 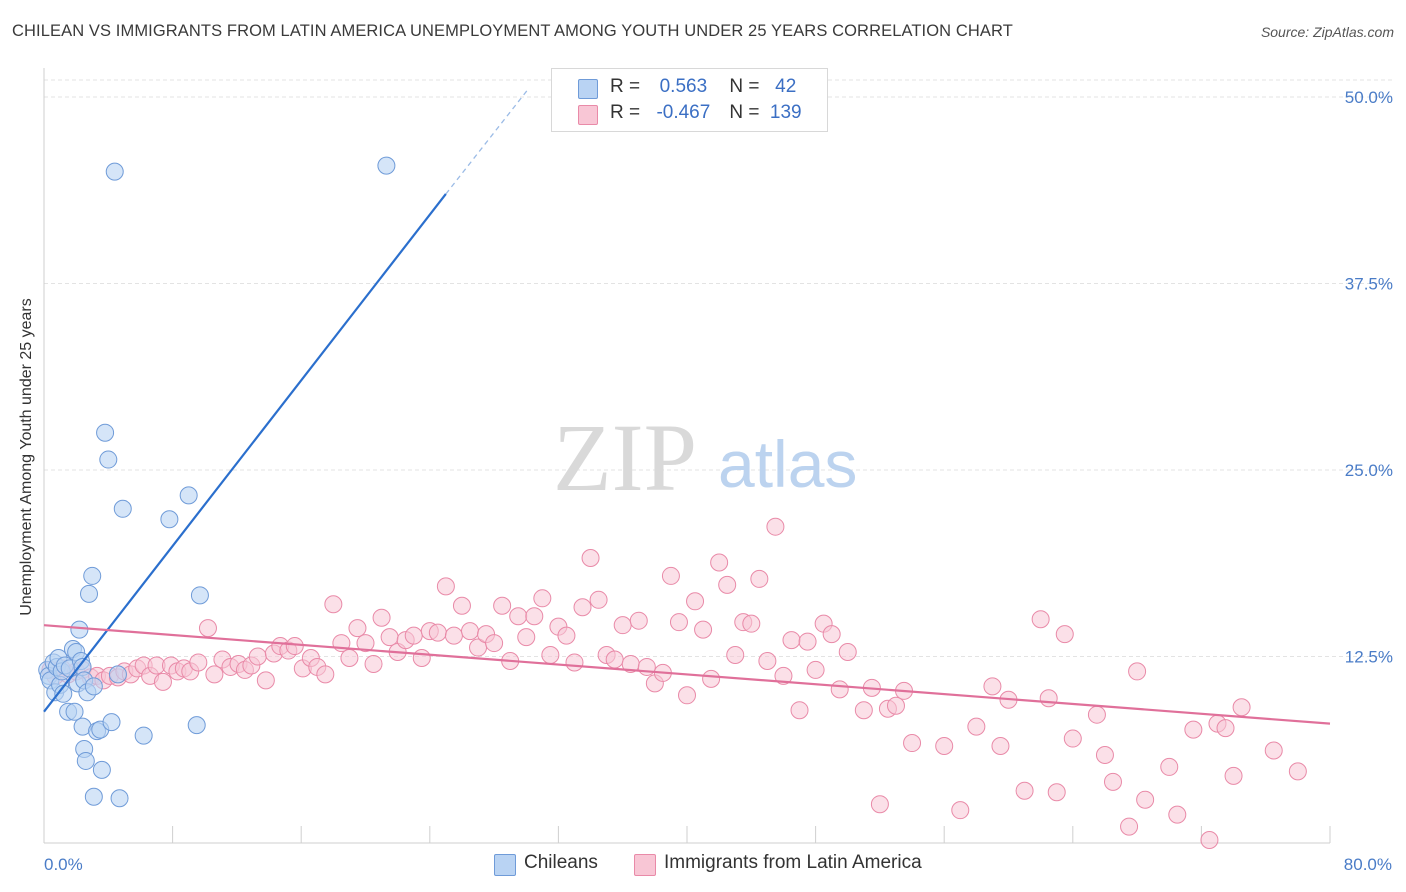 I want to click on legend-n-value: 139, so click(x=785, y=112).